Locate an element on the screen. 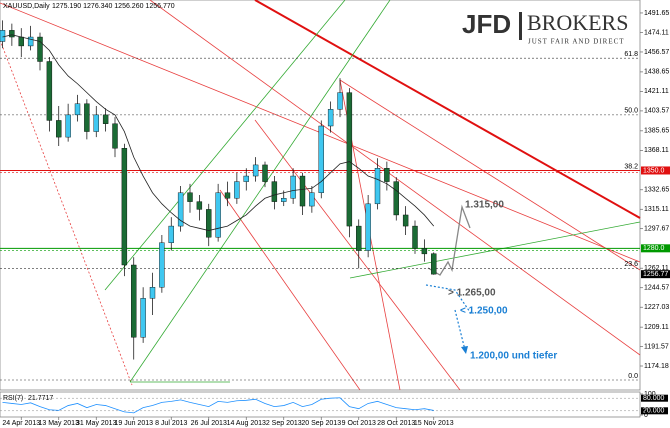  logo-tagline: JUST FAIR AND DIRECT is located at coordinates (576, 42).